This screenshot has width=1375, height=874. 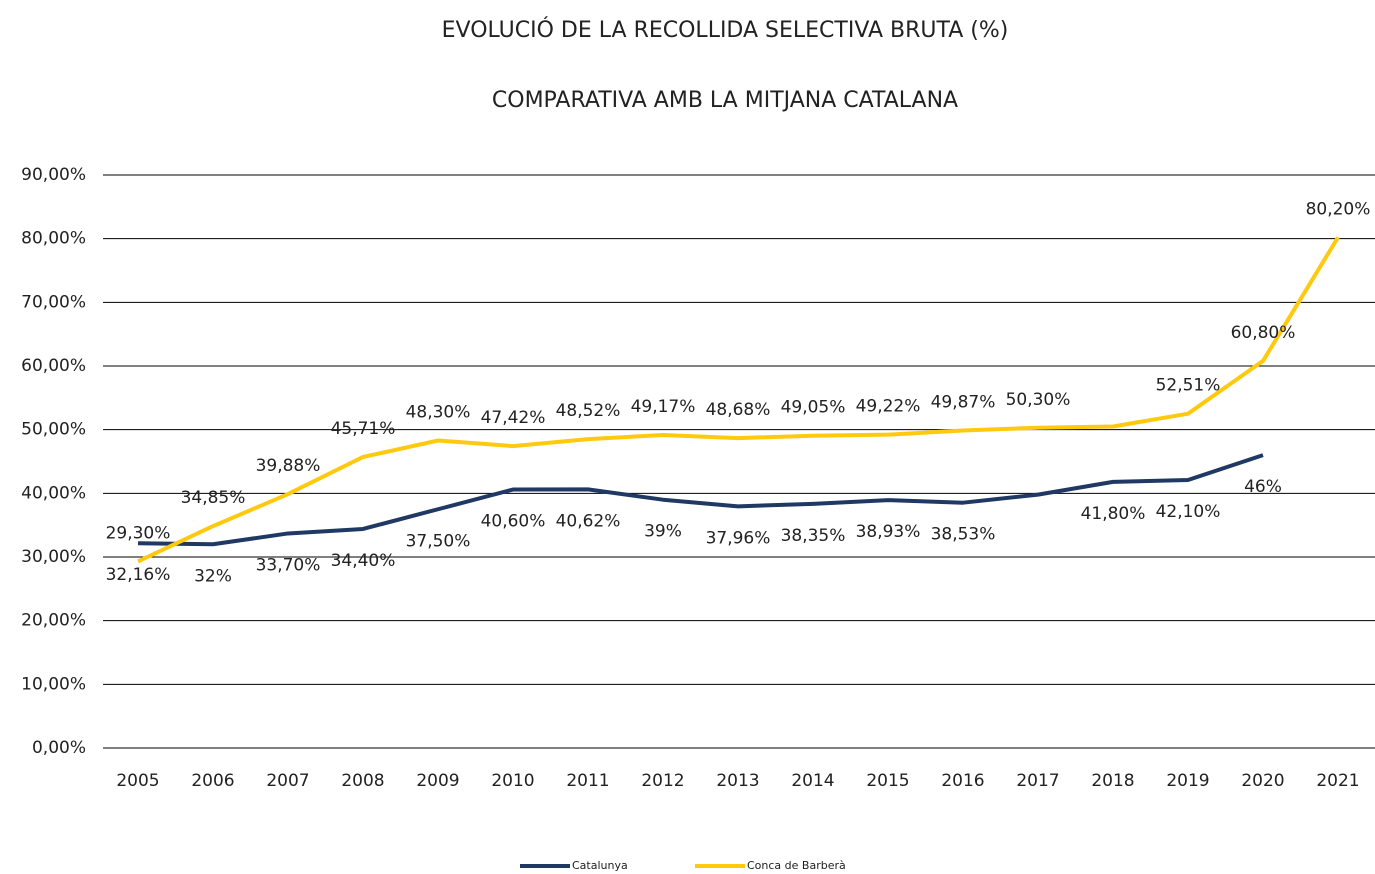 What do you see at coordinates (812, 781) in the screenshot?
I see `x-tick-label: 2014` at bounding box center [812, 781].